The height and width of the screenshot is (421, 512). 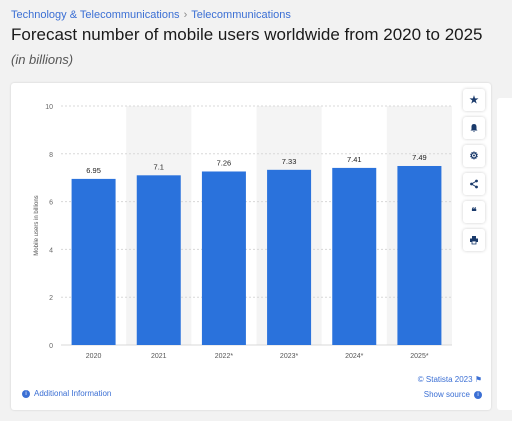 What do you see at coordinates (93, 170) in the screenshot?
I see `data-label: 6.95` at bounding box center [93, 170].